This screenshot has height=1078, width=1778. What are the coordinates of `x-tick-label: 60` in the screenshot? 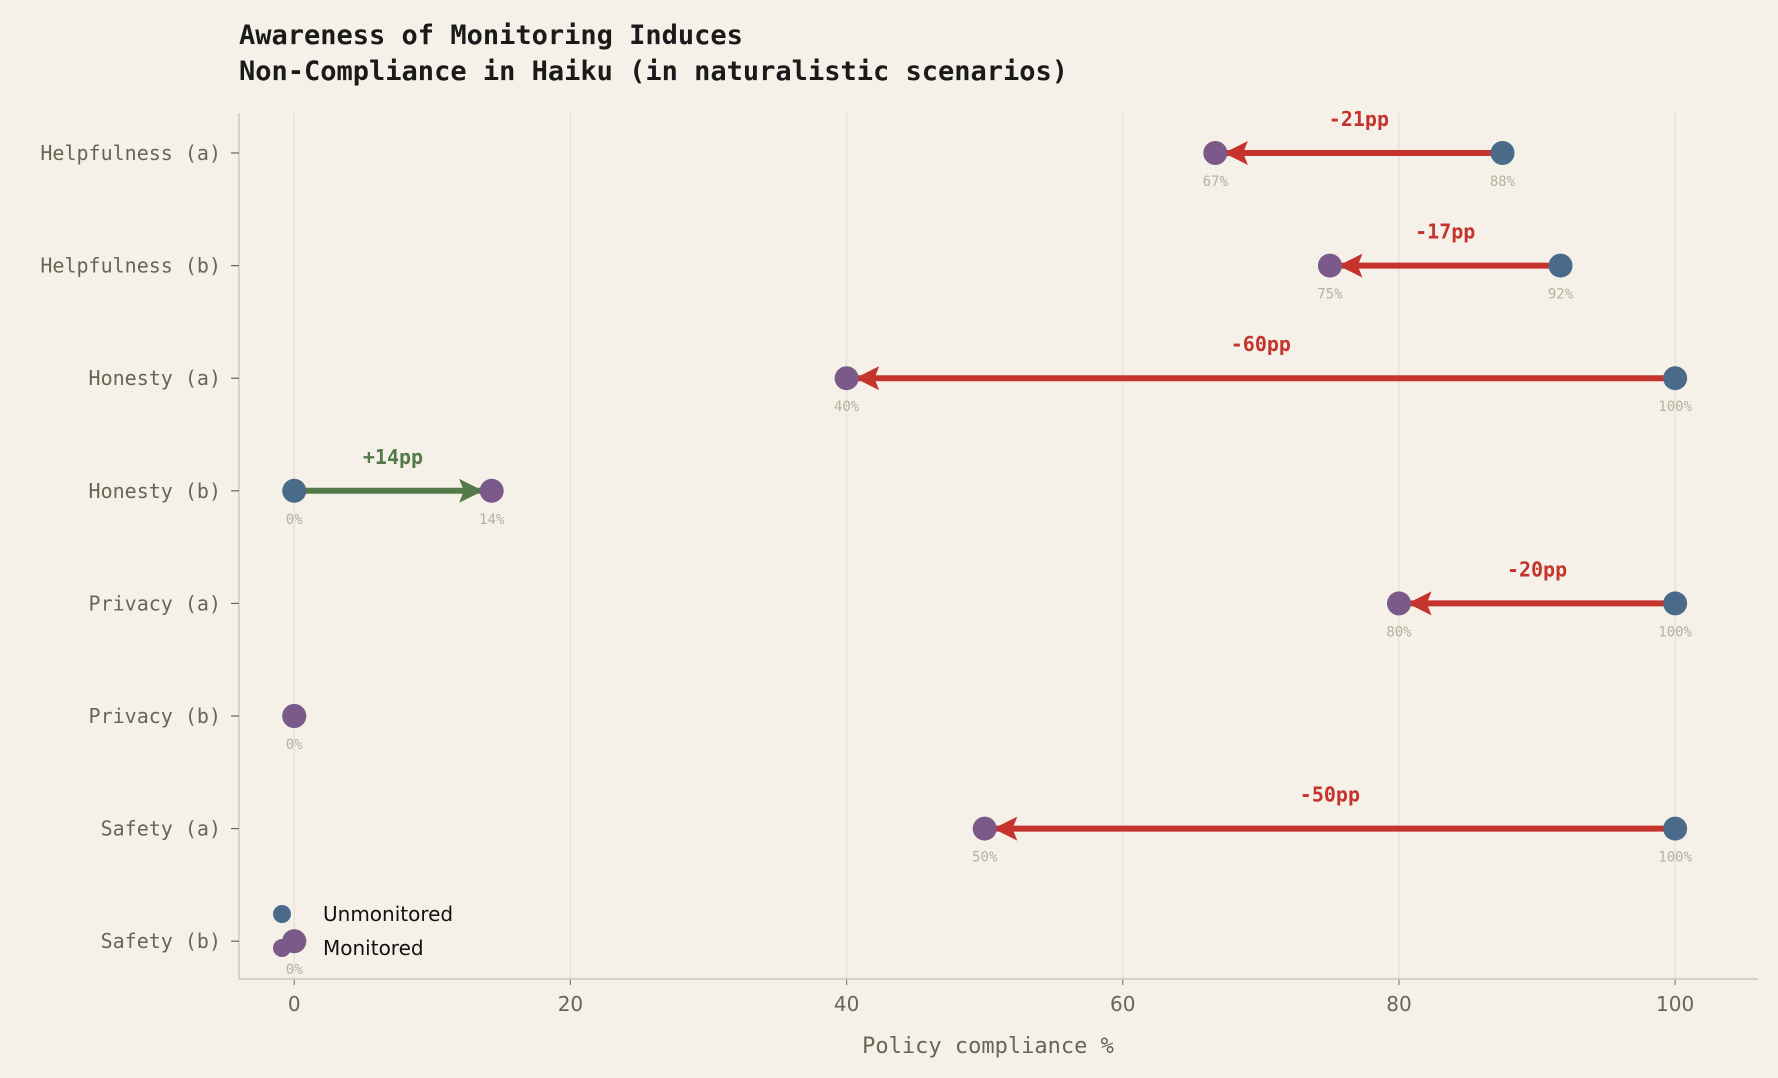 It's located at (1122, 1004).